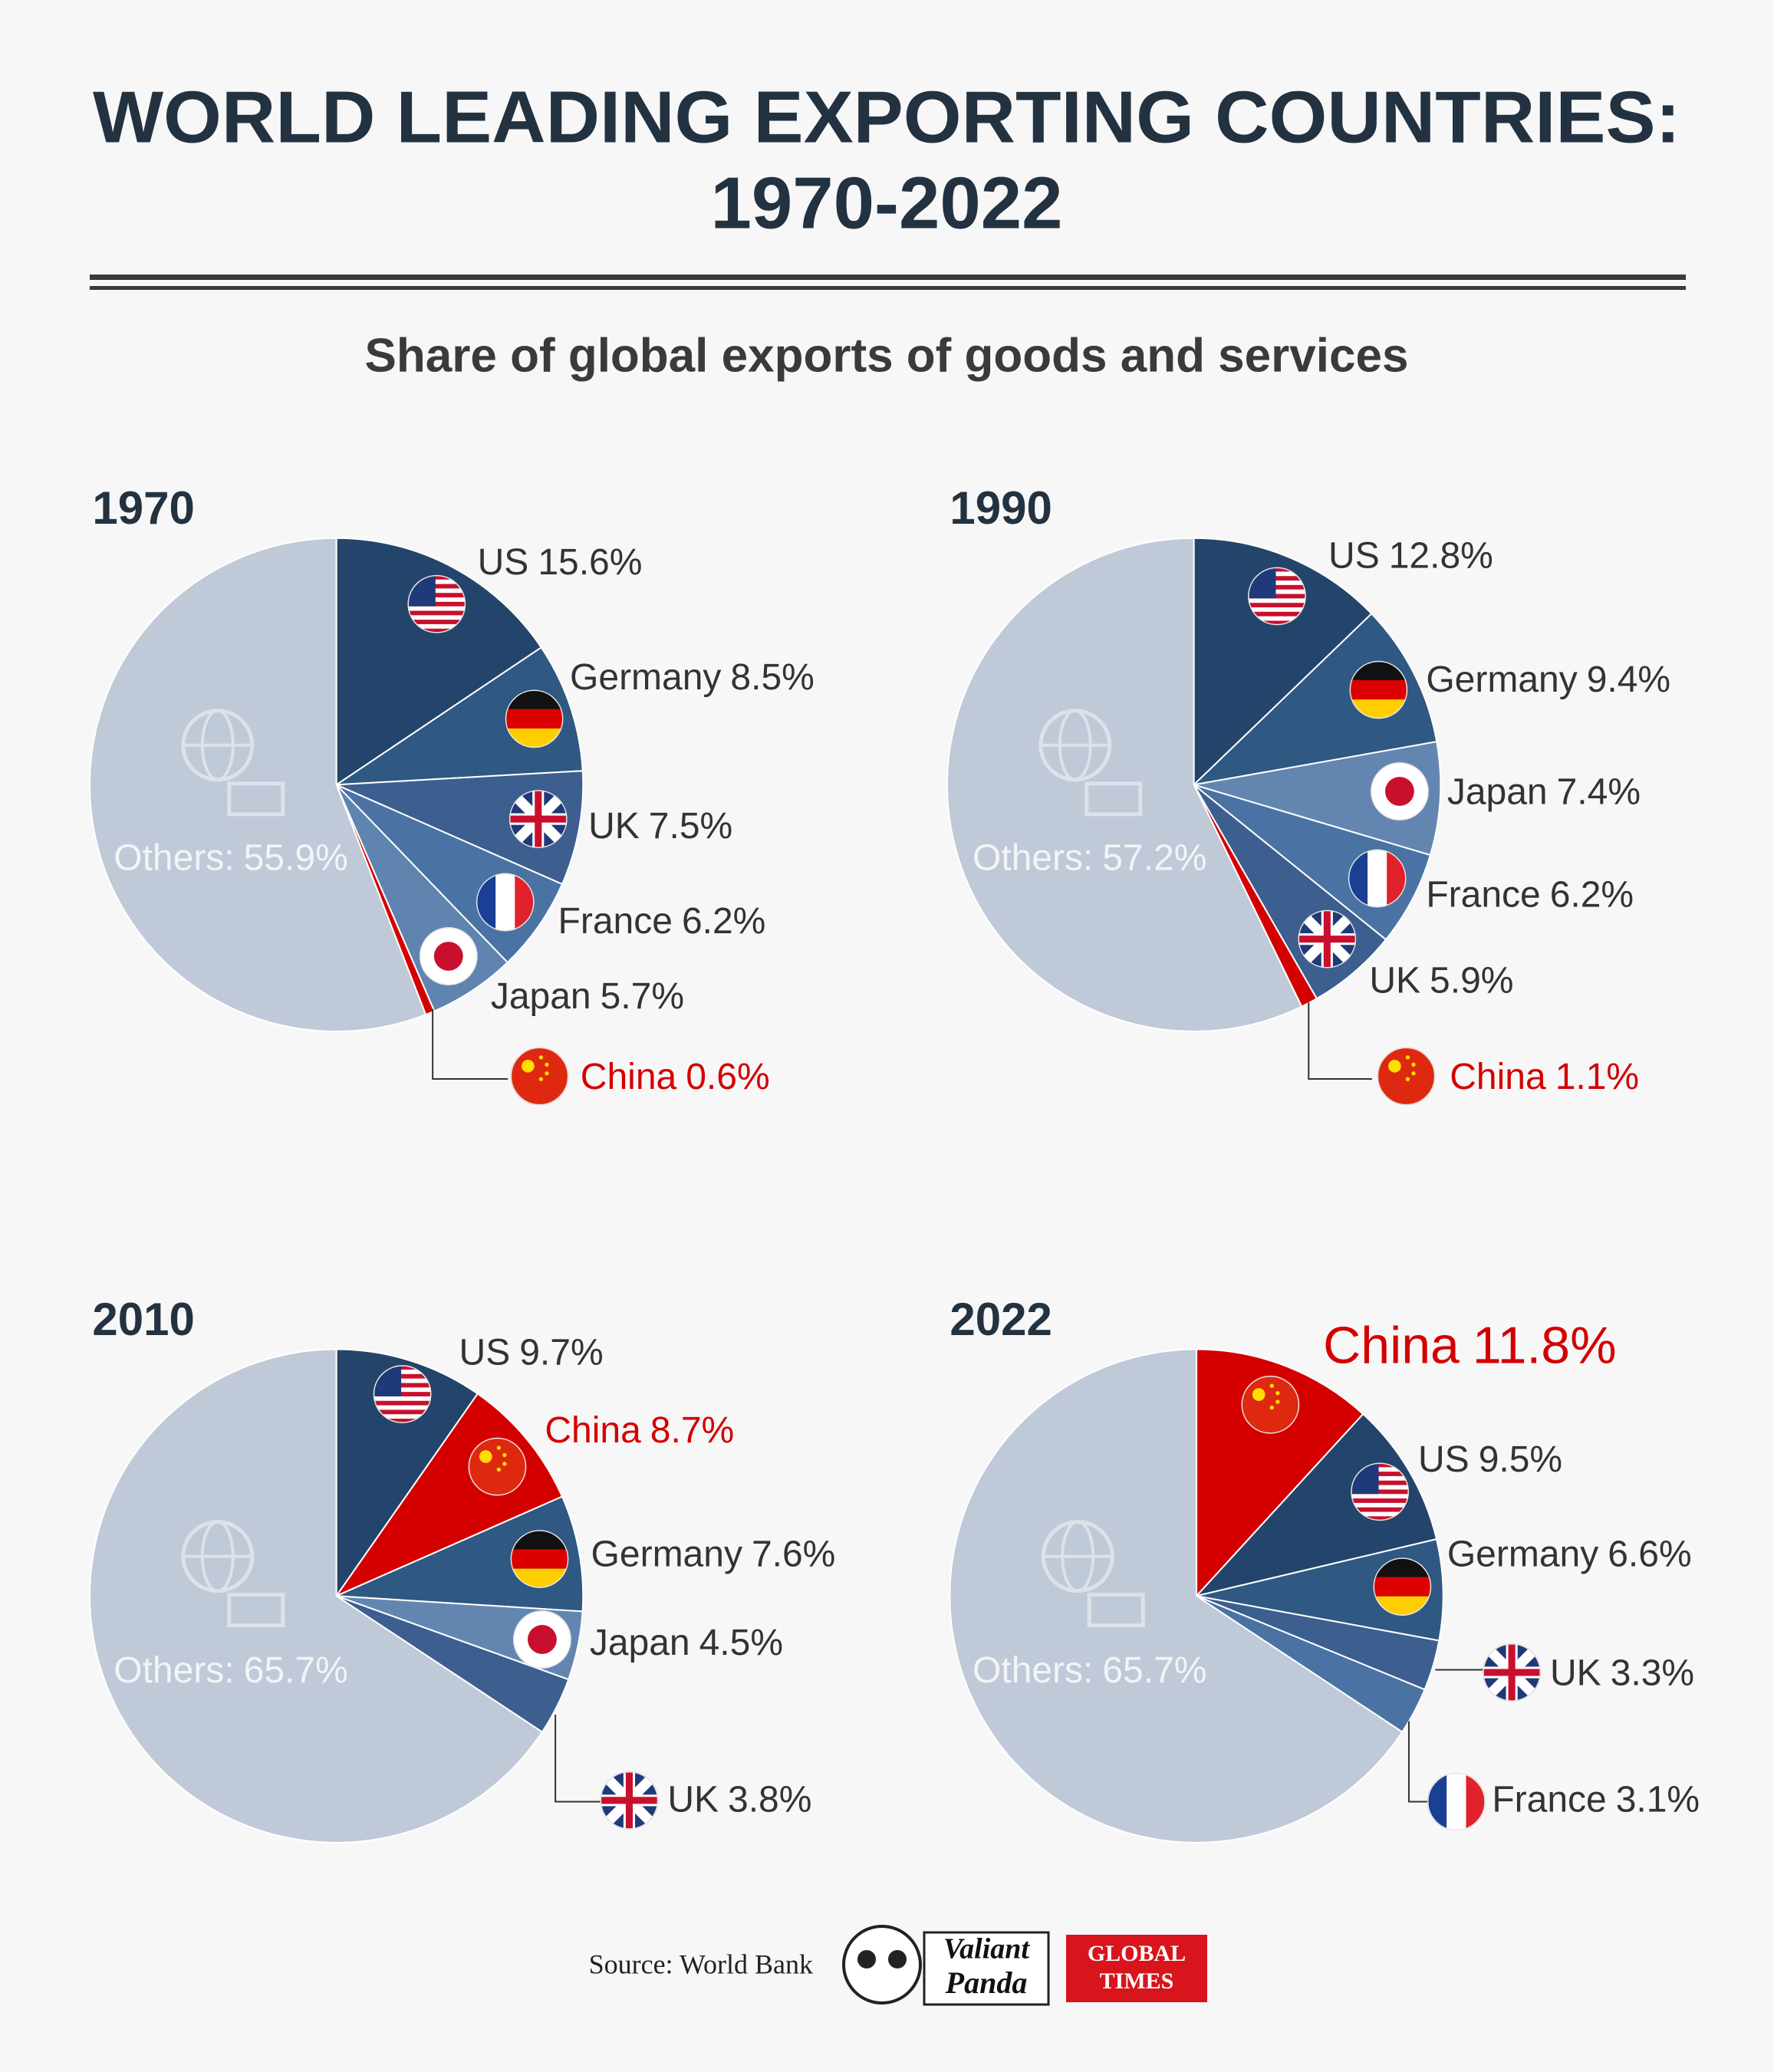 The width and height of the screenshot is (1774, 2072). Describe the element at coordinates (690, 826) in the screenshot. I see `value-label: 7.5%` at that location.